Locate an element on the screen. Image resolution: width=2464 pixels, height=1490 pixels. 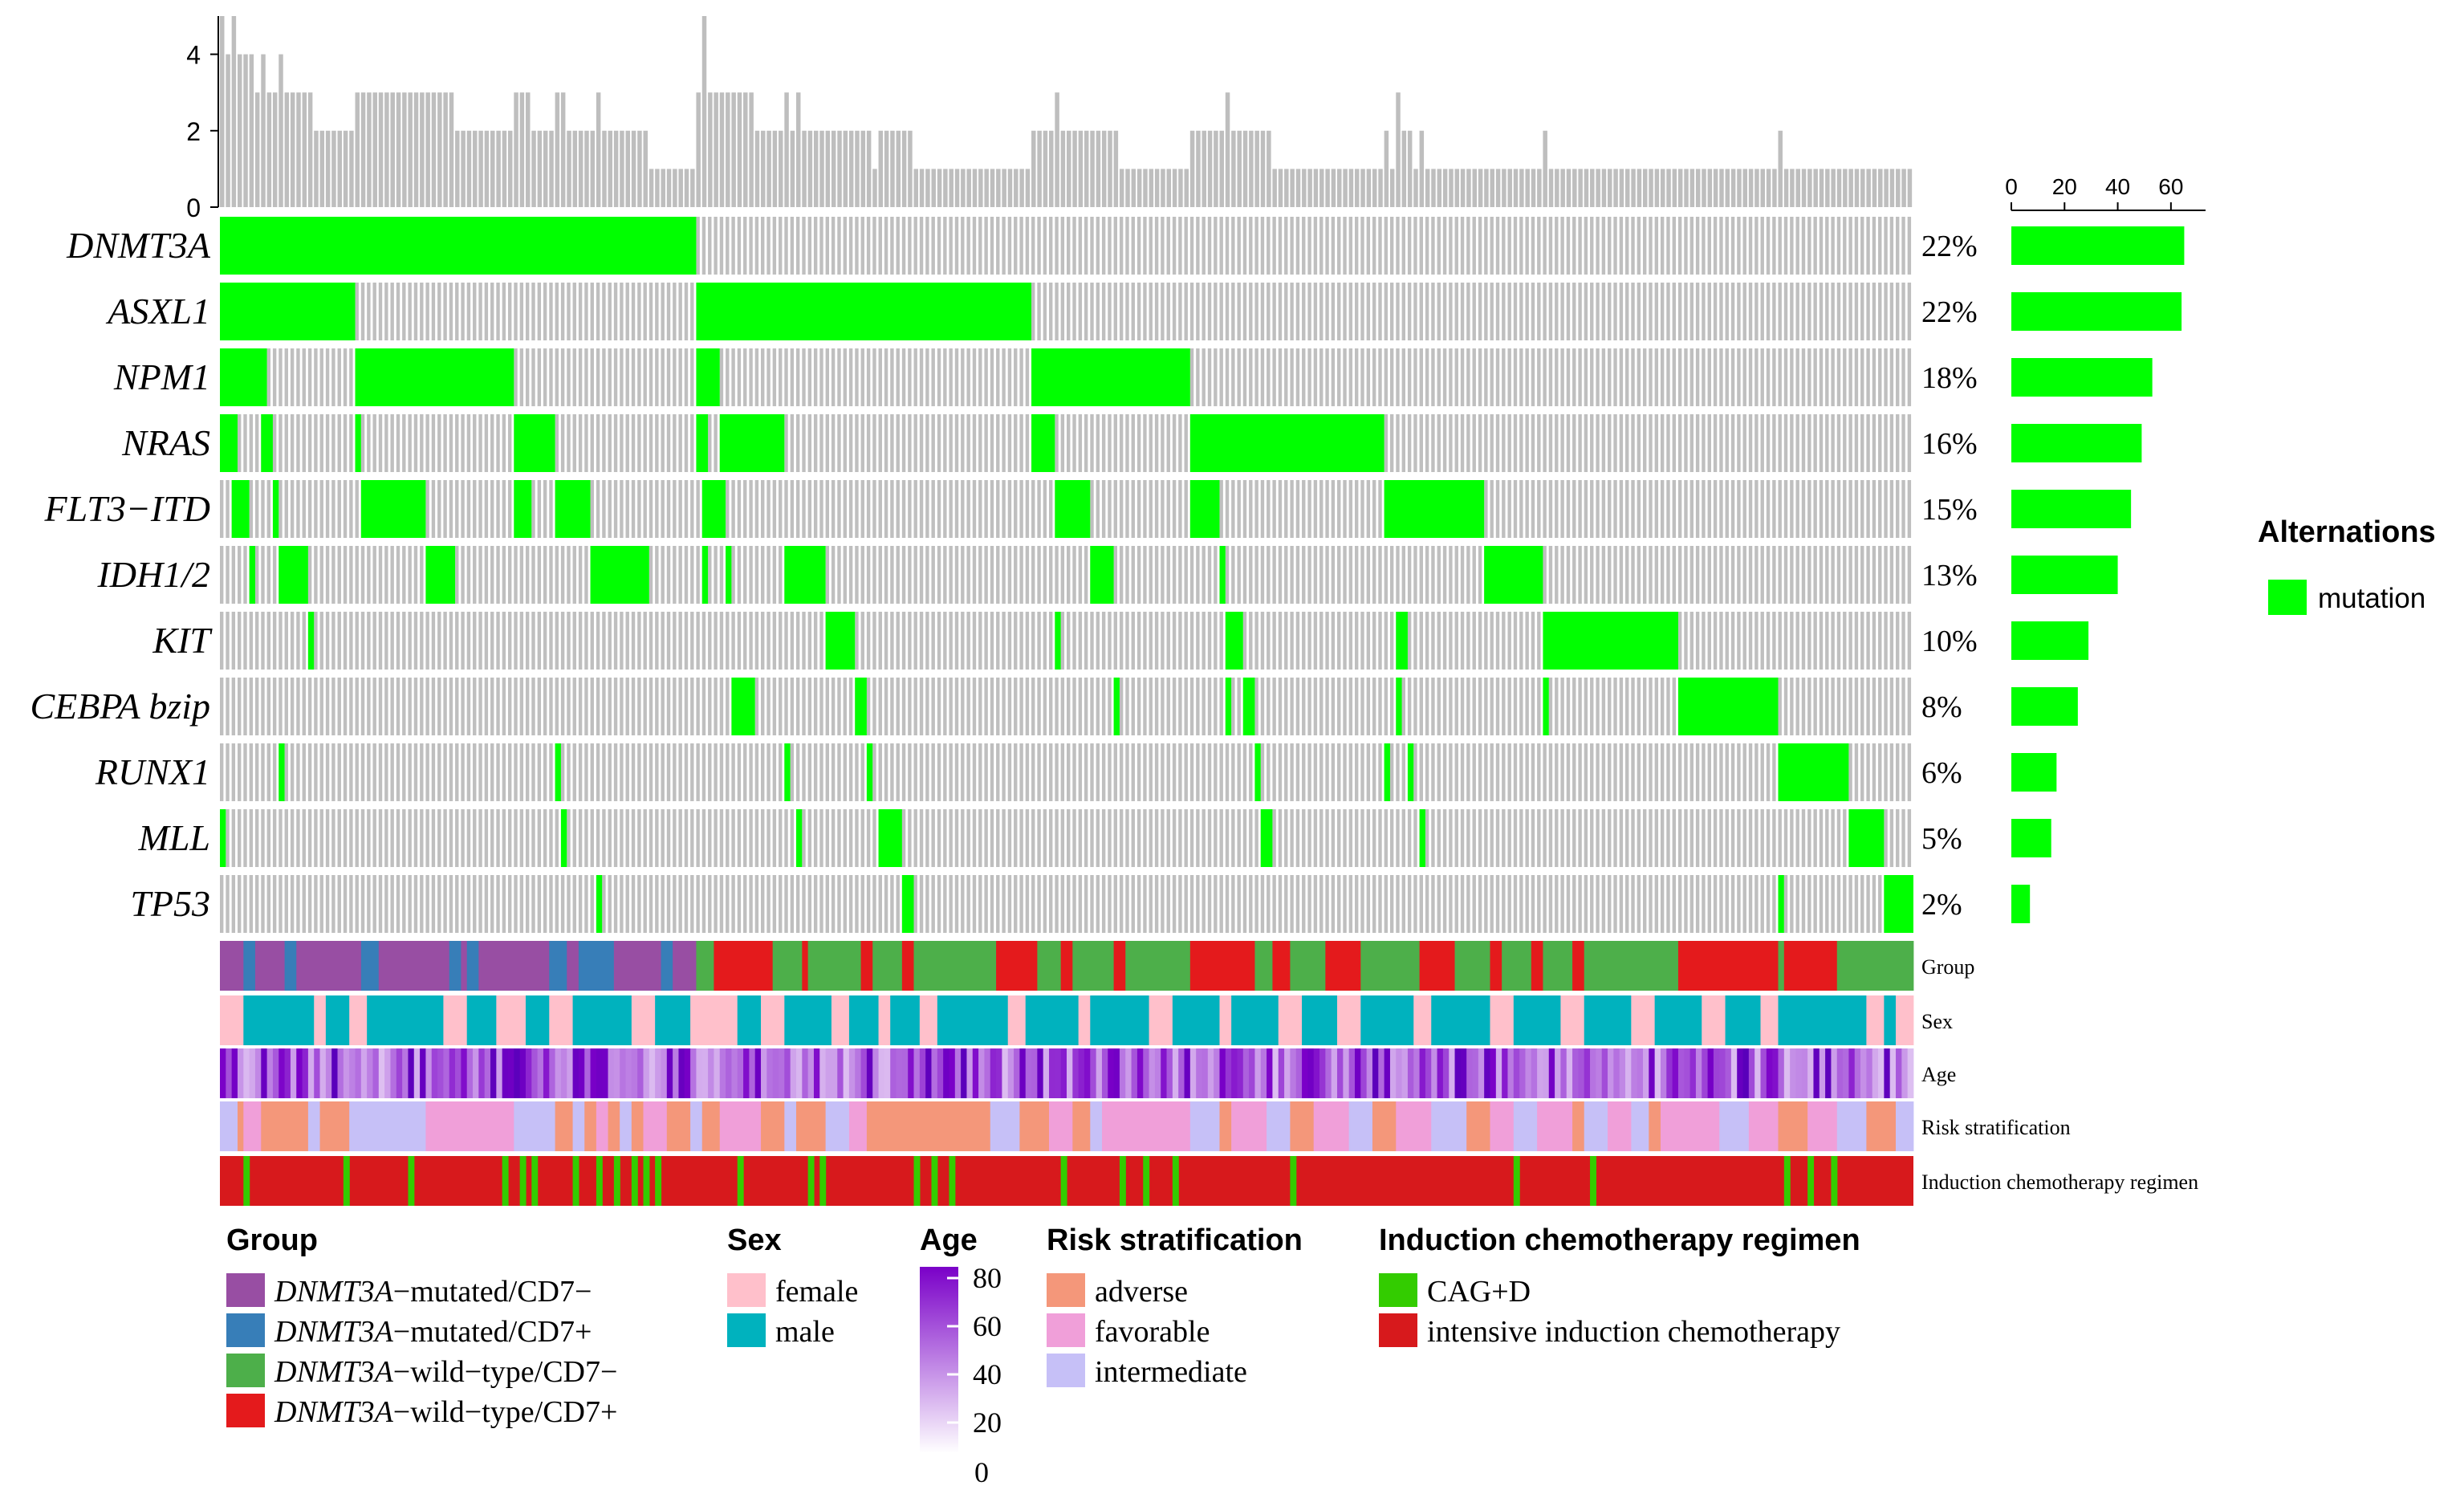
count-axis-tick-label: 4 is located at coordinates (194, 56).